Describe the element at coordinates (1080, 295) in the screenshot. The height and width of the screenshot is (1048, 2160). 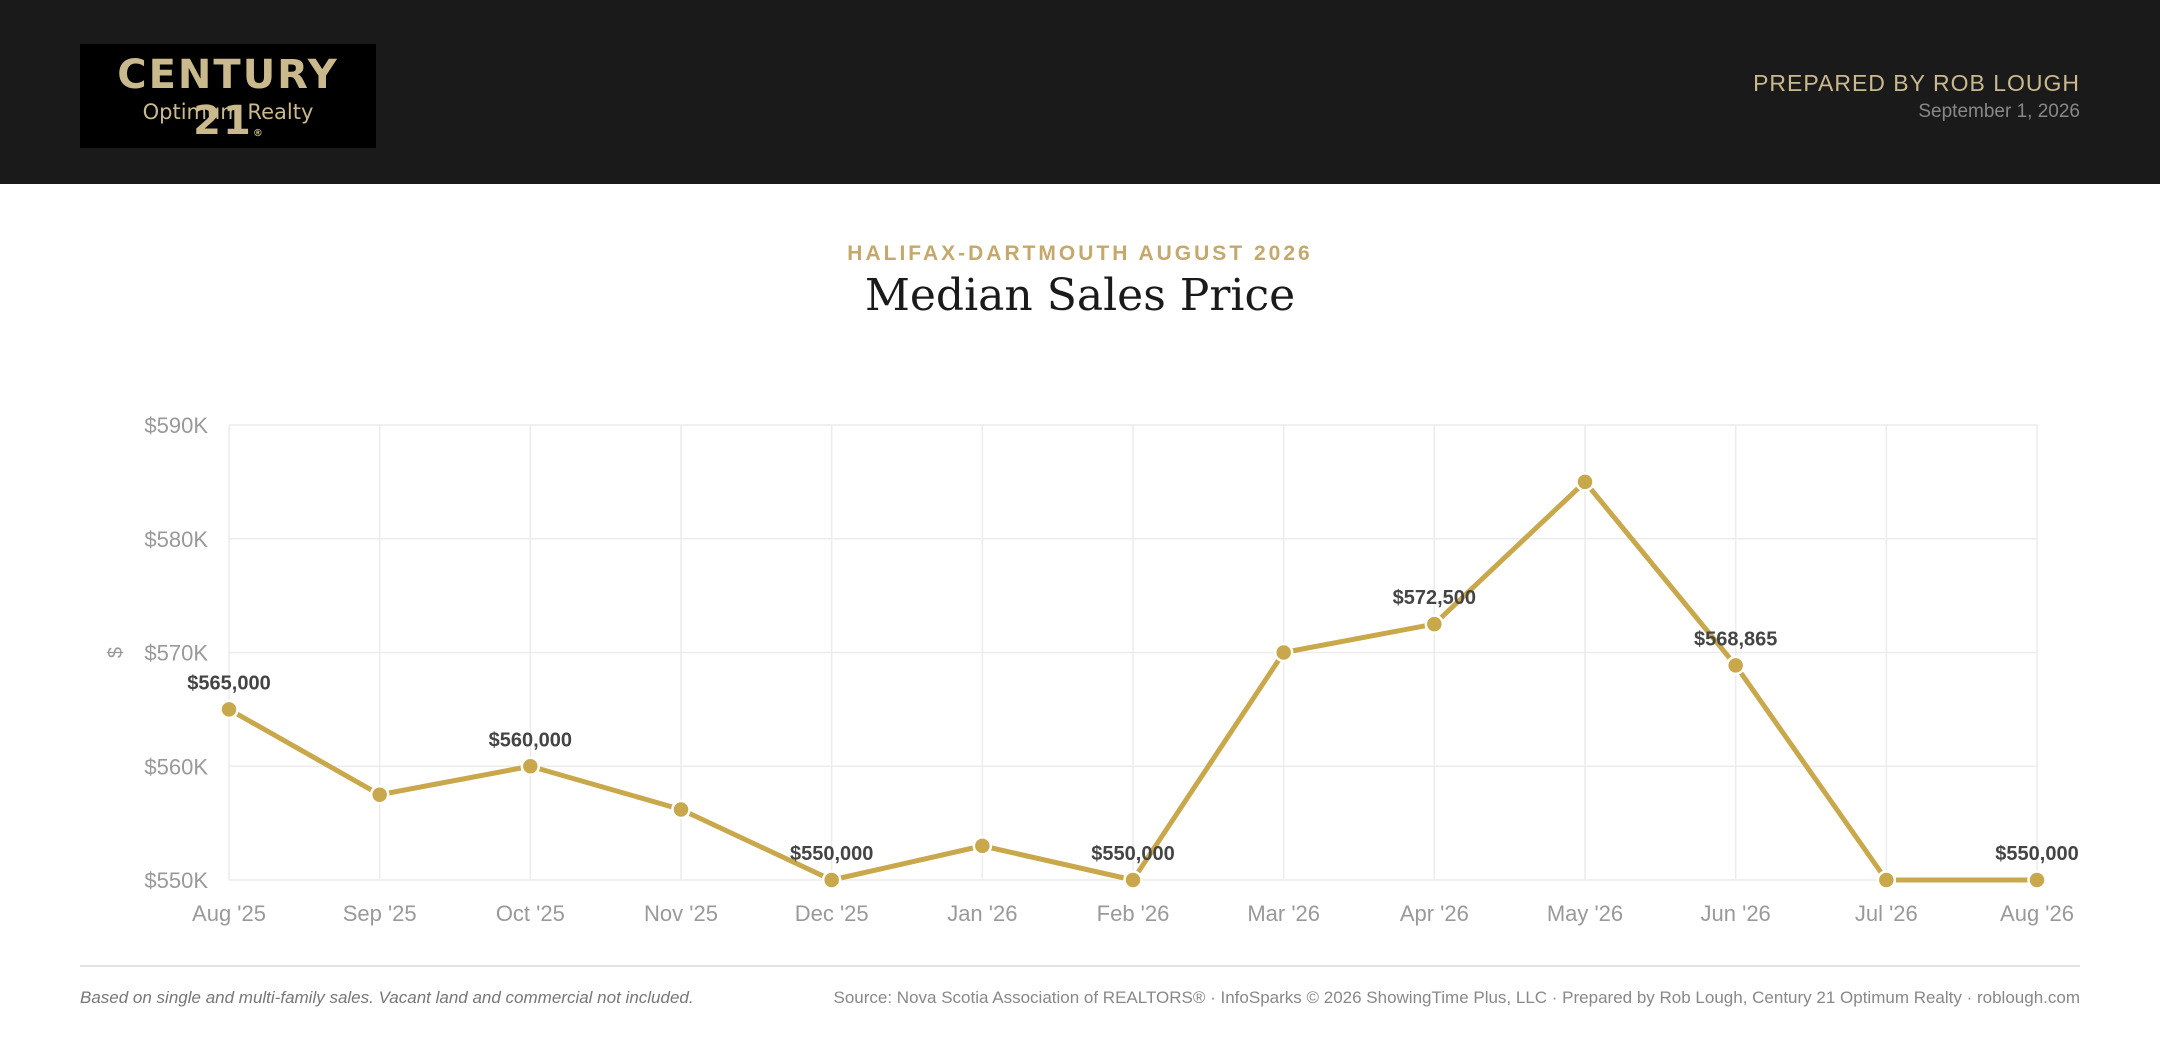
I see `chart-title: Median Sales Price` at that location.